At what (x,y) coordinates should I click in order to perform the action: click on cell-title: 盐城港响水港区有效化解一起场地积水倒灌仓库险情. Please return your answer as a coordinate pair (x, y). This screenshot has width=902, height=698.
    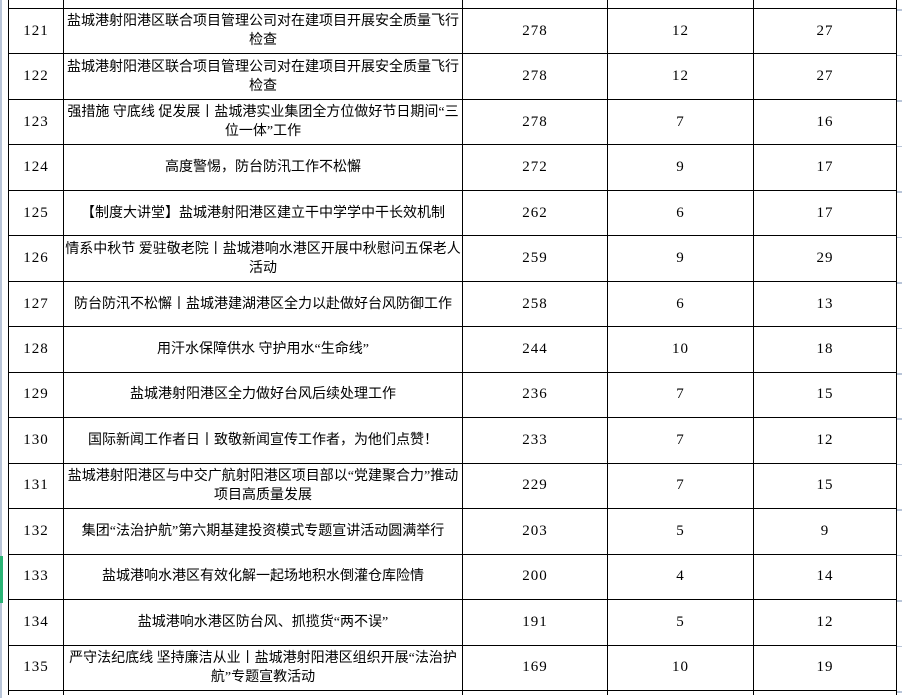
    Looking at the image, I should click on (263, 577).